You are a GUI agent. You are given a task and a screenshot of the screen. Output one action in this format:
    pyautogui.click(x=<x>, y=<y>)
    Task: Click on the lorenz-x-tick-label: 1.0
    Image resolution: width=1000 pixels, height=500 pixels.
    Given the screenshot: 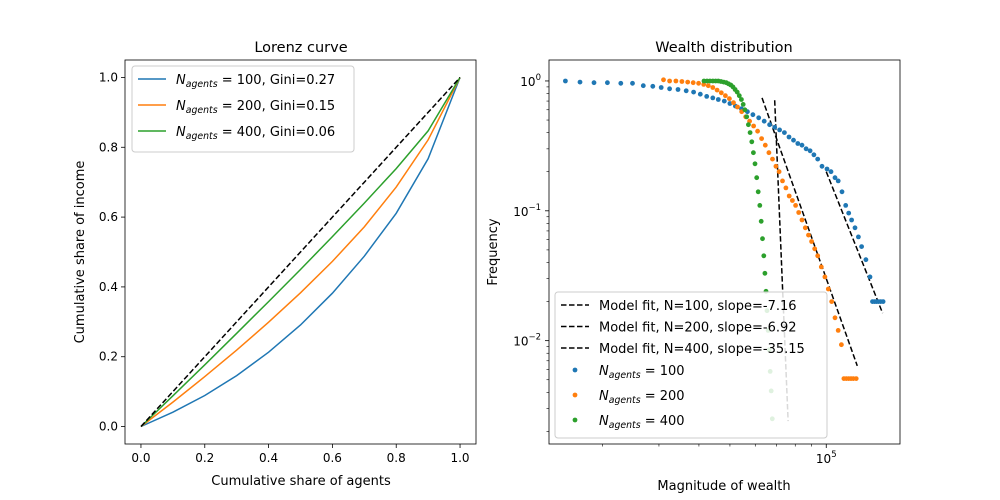 What is the action you would take?
    pyautogui.click(x=459, y=458)
    